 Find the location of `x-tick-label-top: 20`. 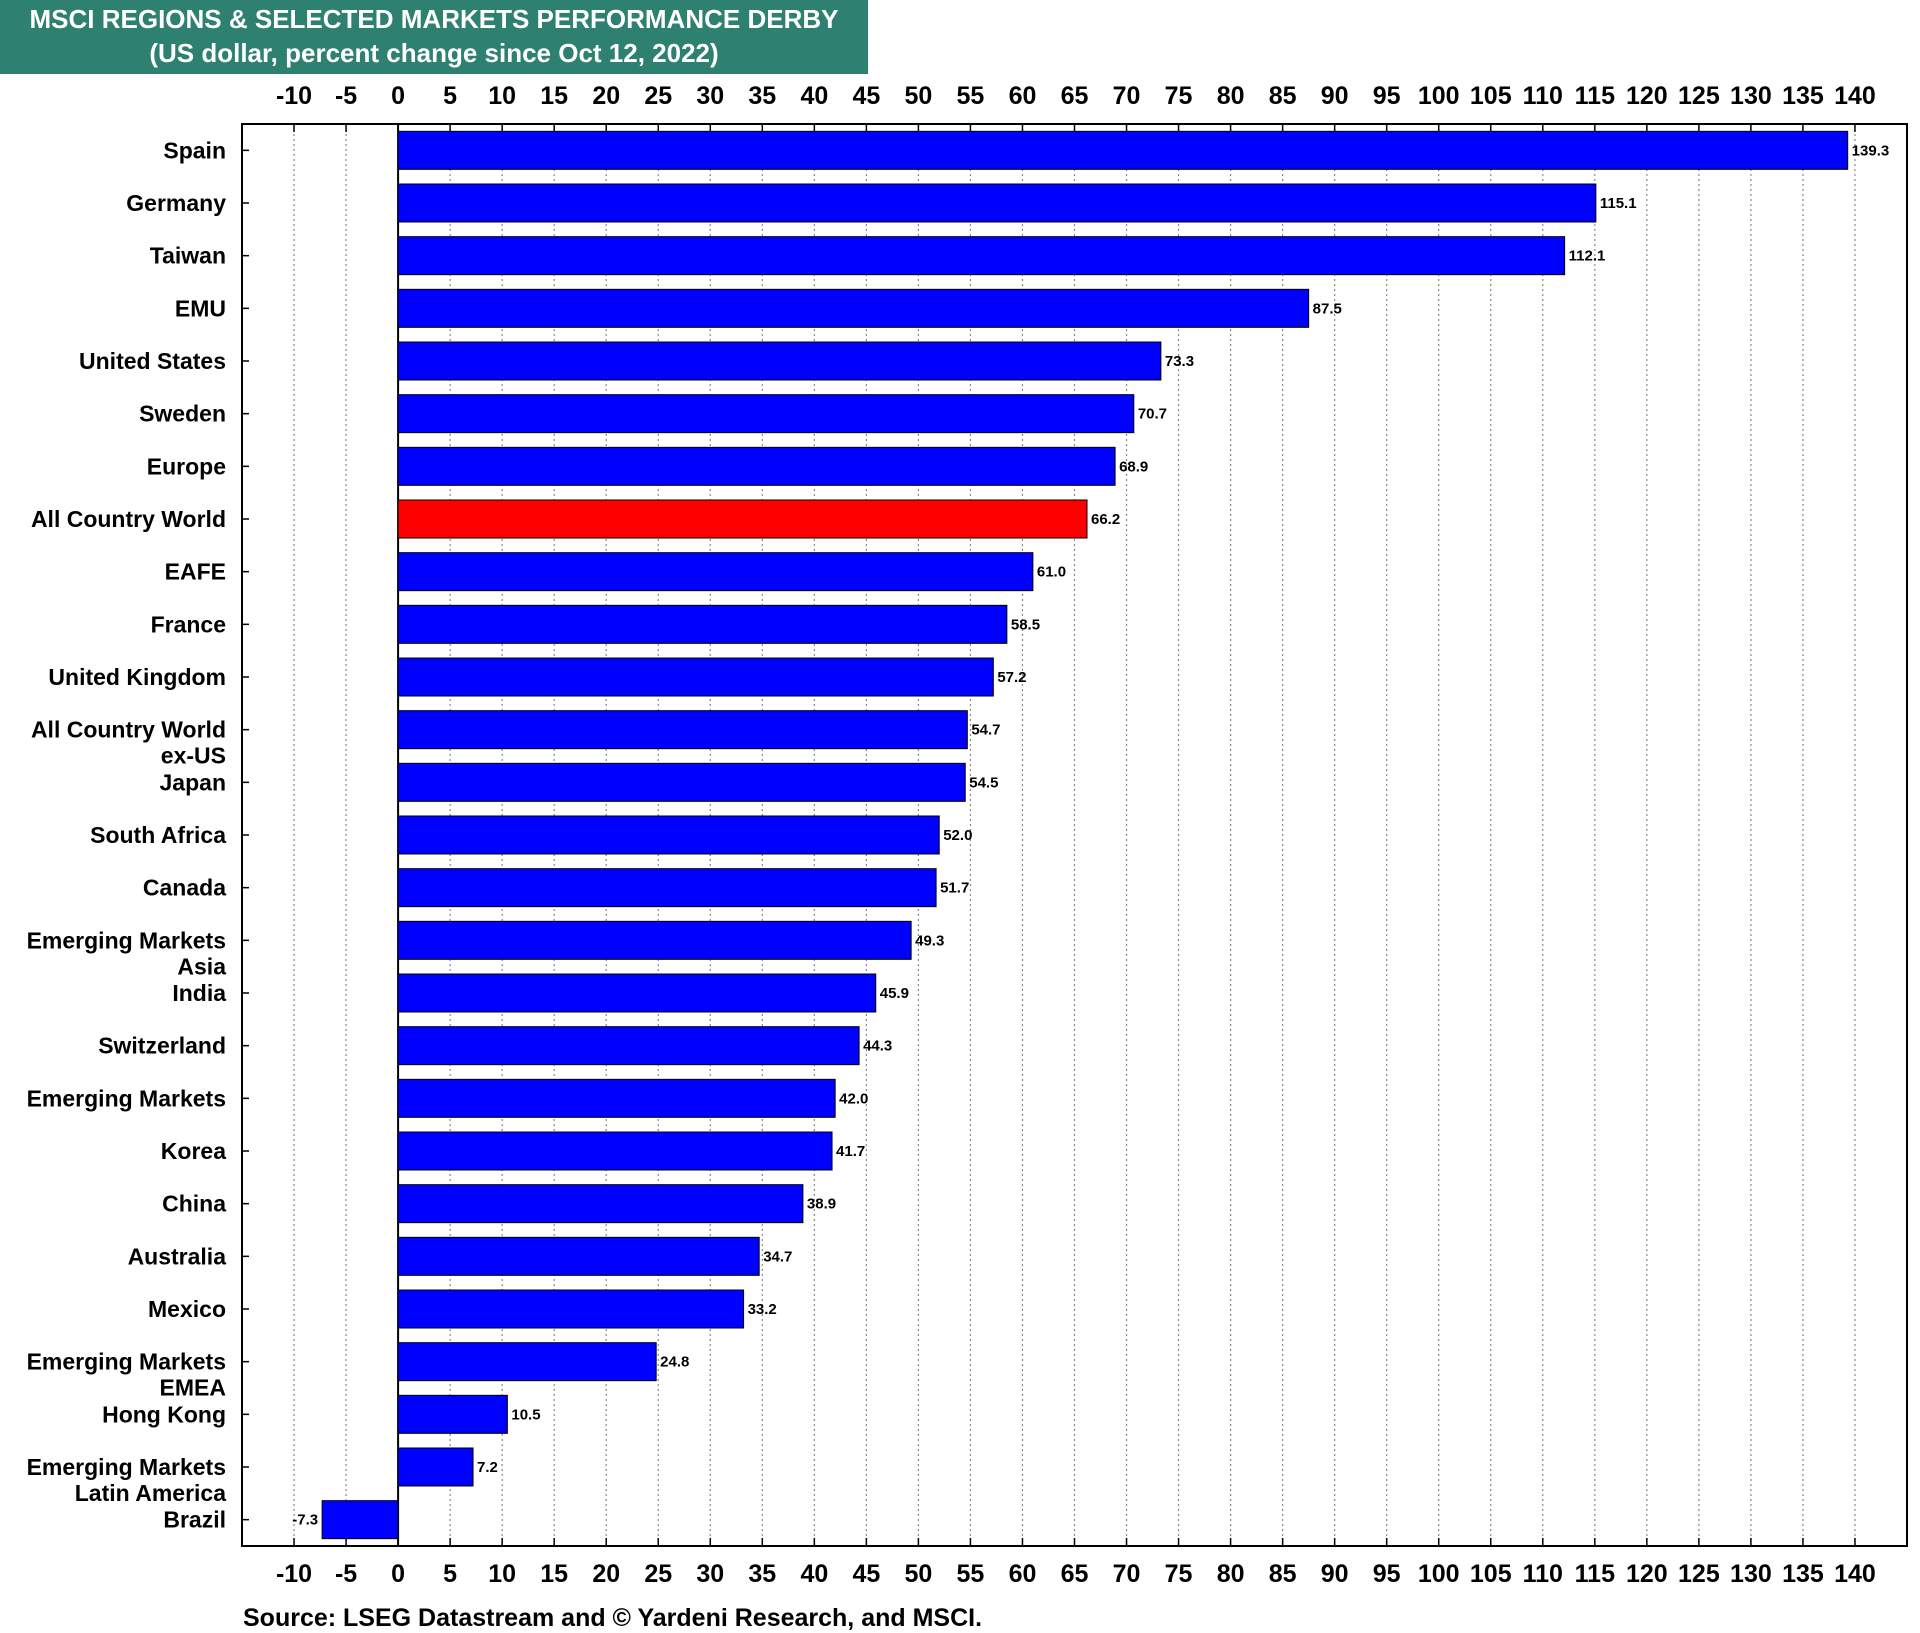

x-tick-label-top: 20 is located at coordinates (606, 96).